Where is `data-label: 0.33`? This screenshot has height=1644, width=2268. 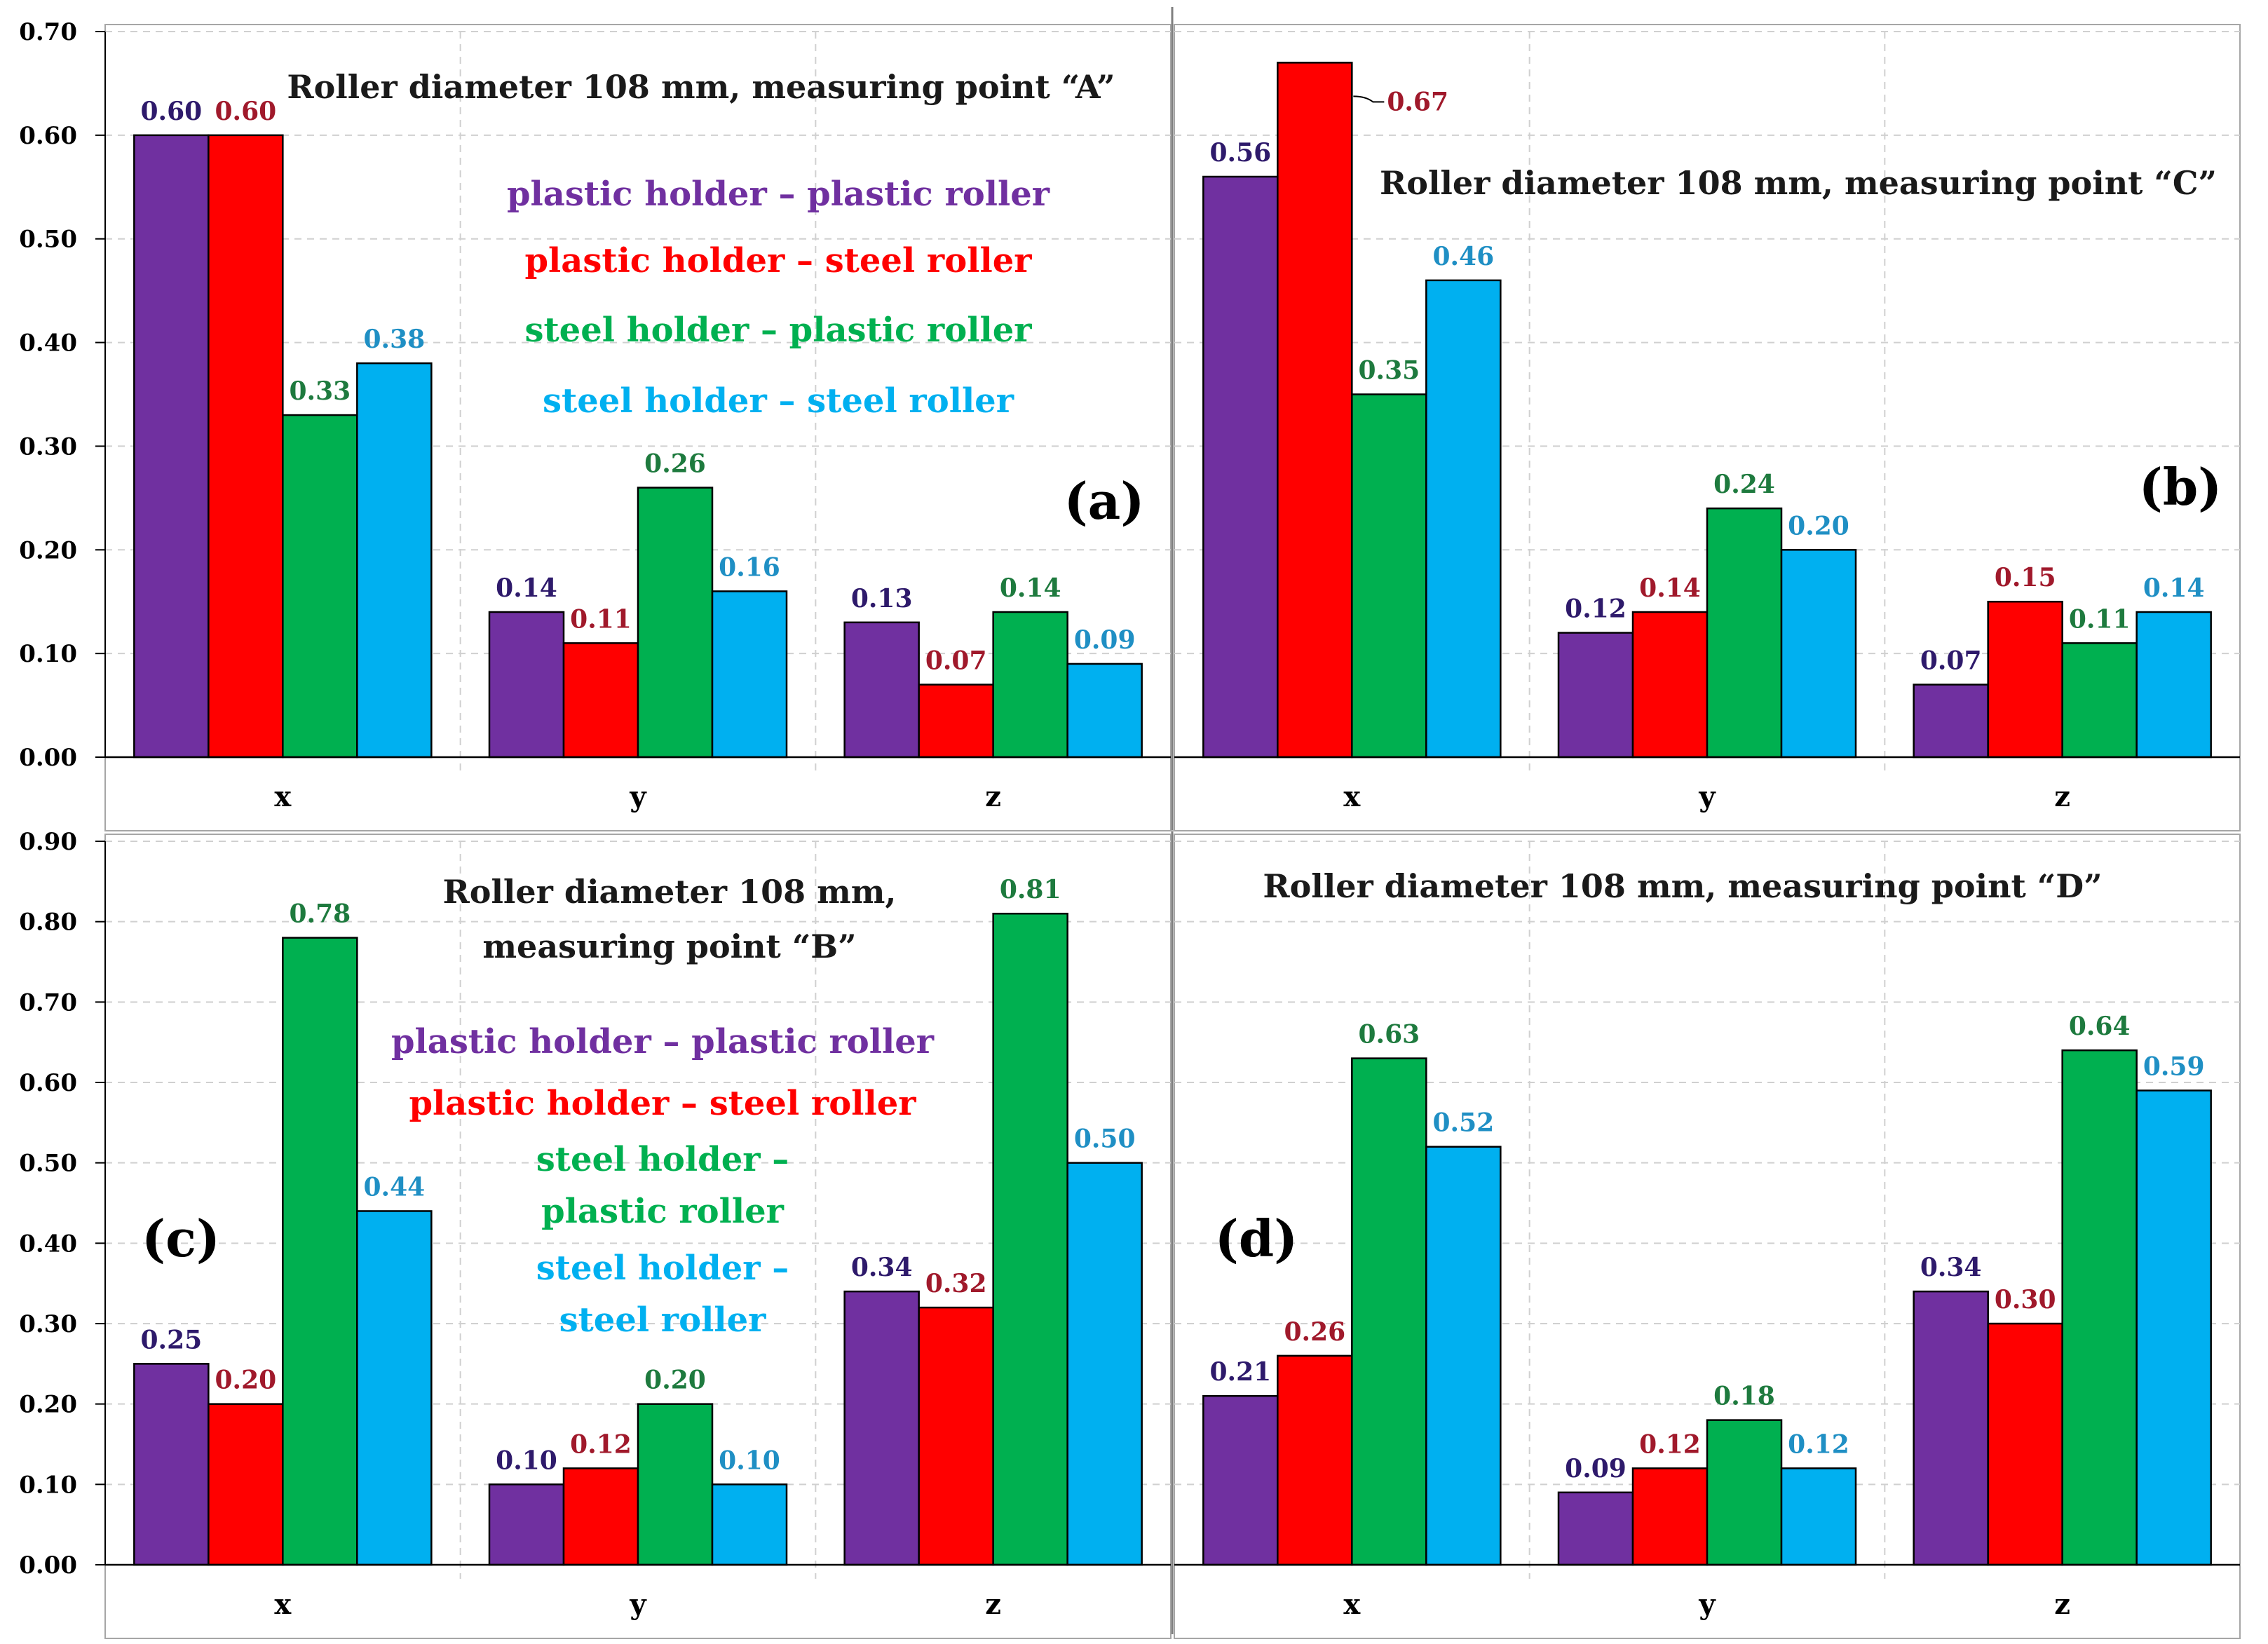 data-label: 0.33 is located at coordinates (320, 391).